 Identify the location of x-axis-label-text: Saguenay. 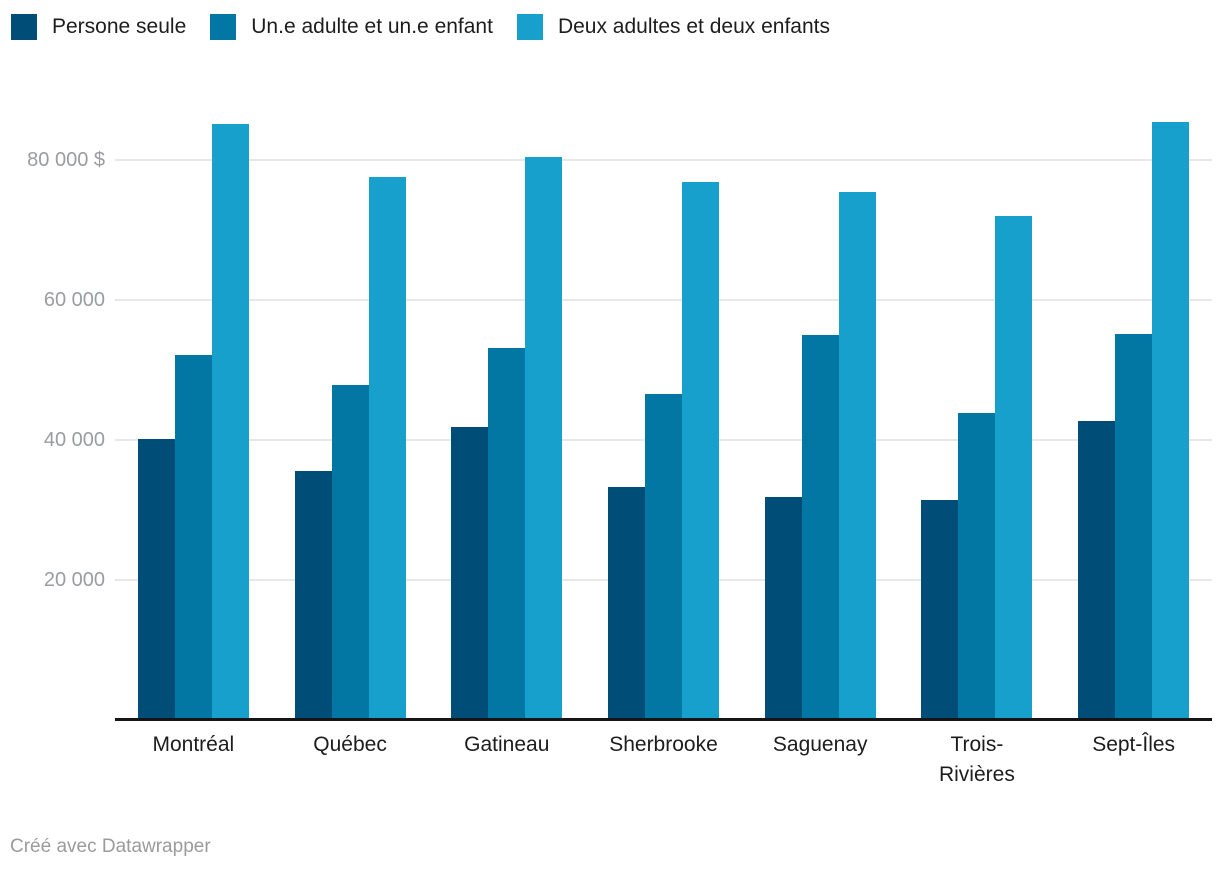
(820, 744).